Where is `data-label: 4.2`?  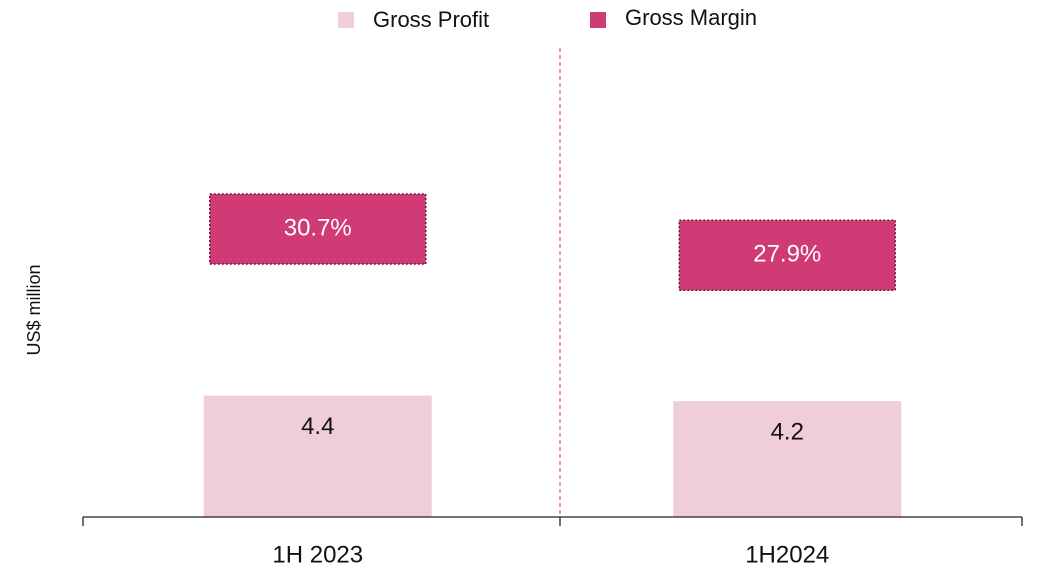 data-label: 4.2 is located at coordinates (787, 431).